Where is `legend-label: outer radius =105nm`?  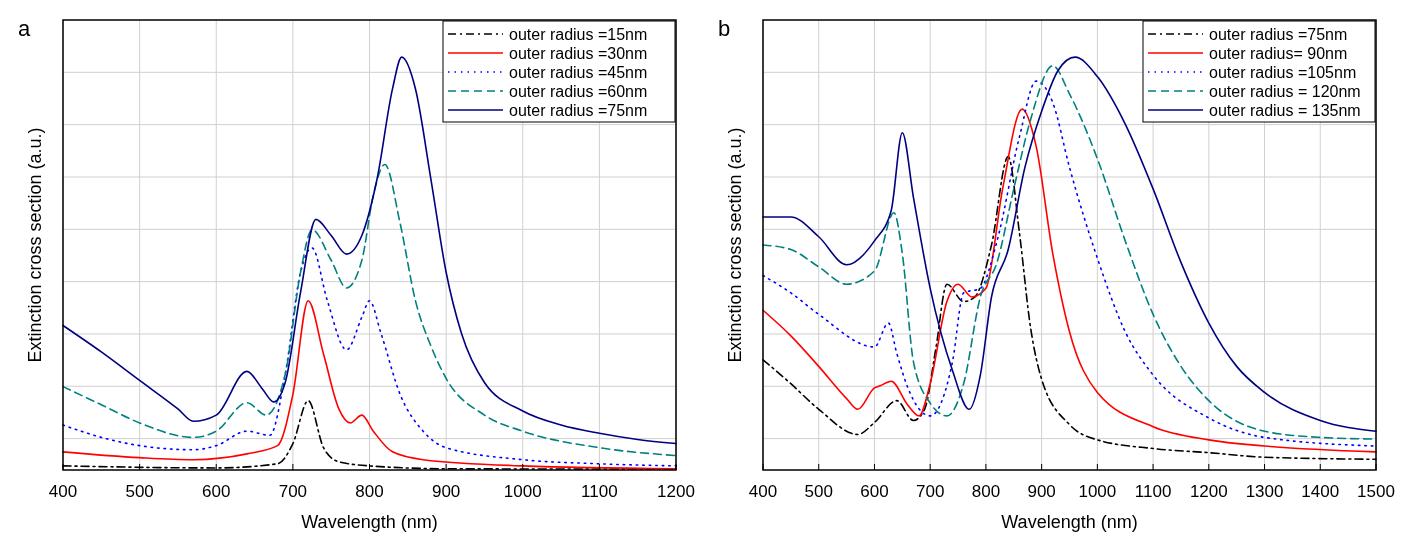 legend-label: outer radius =105nm is located at coordinates (1283, 72).